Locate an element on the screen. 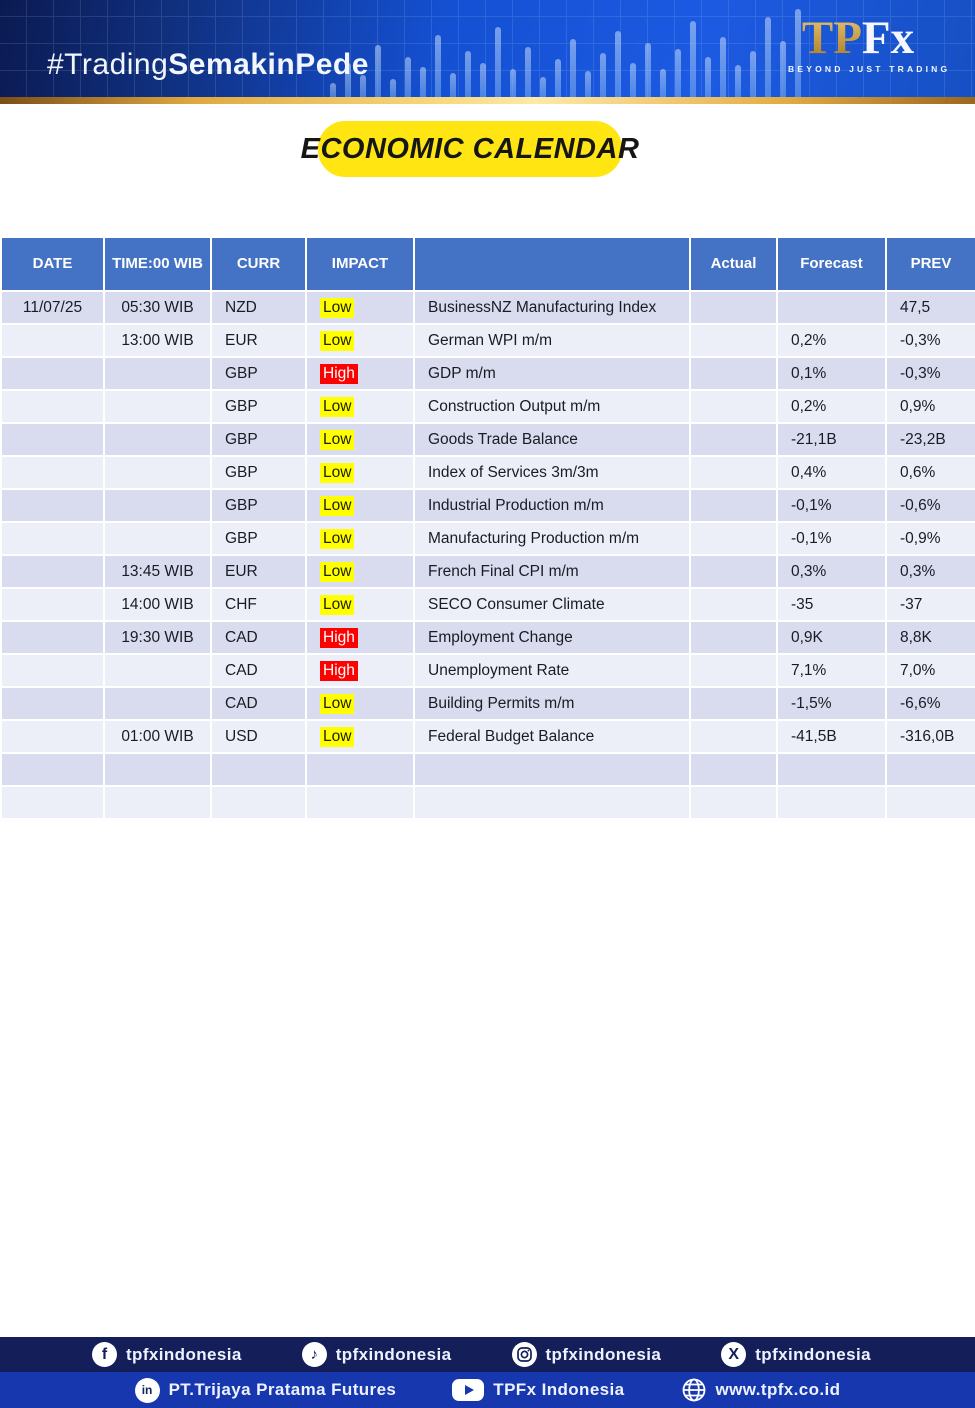  cell-event: SECO Consumer Climate is located at coordinates (552, 604).